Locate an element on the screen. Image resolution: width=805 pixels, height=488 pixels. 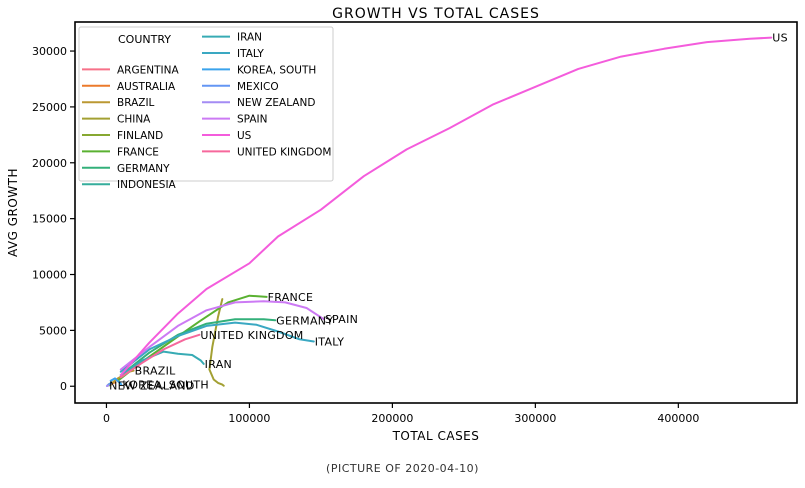
legend-item-label: UNITED KINGDOM is located at coordinates (284, 152).